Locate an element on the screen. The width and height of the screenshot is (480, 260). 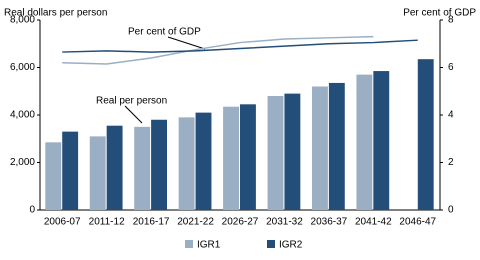
y2-tick-label: 0 is located at coordinates (451, 210).